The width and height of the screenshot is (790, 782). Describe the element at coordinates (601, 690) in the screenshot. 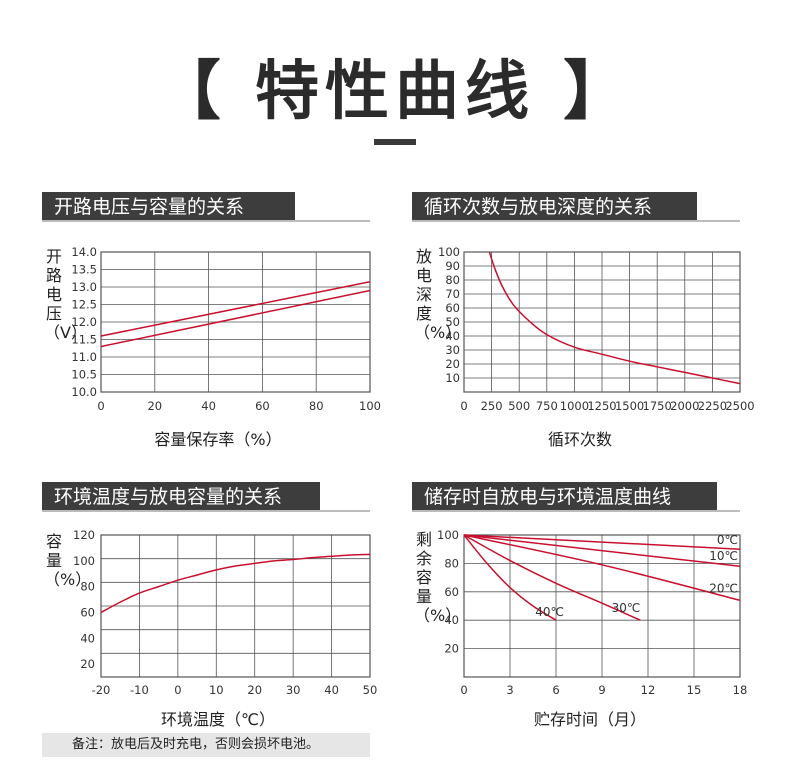

I see `chart-4-xtick: 9` at that location.